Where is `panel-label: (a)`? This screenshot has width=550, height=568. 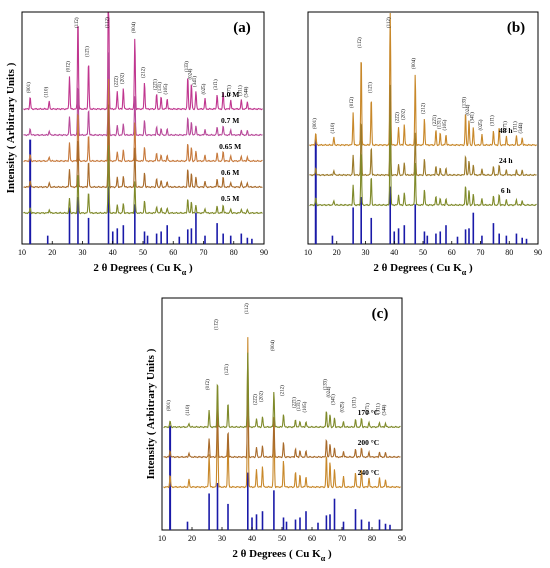
panel-label: (a) is located at coordinates (242, 28).